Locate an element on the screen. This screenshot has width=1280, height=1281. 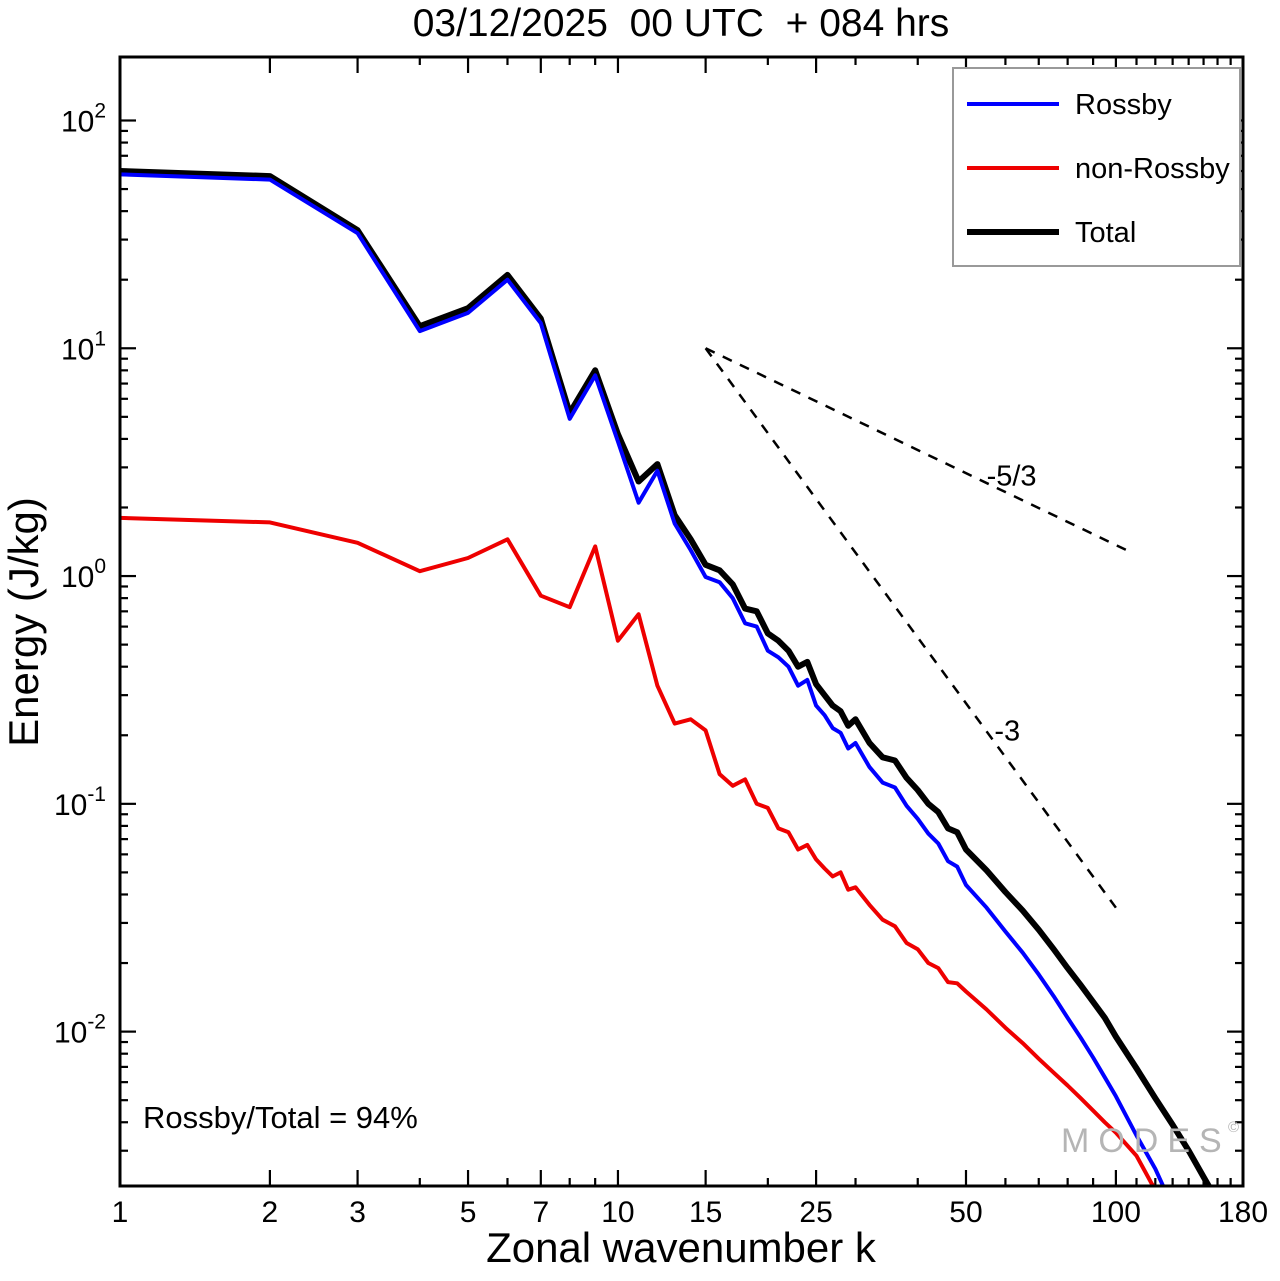
x-tick-label: 3 is located at coordinates (357, 1212).